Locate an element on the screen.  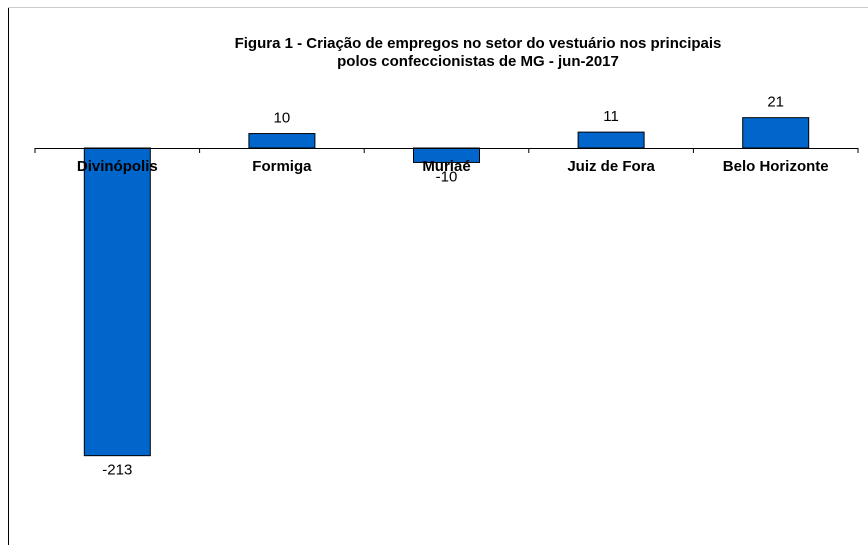
x-tick-label: Muriaé is located at coordinates (446, 166).